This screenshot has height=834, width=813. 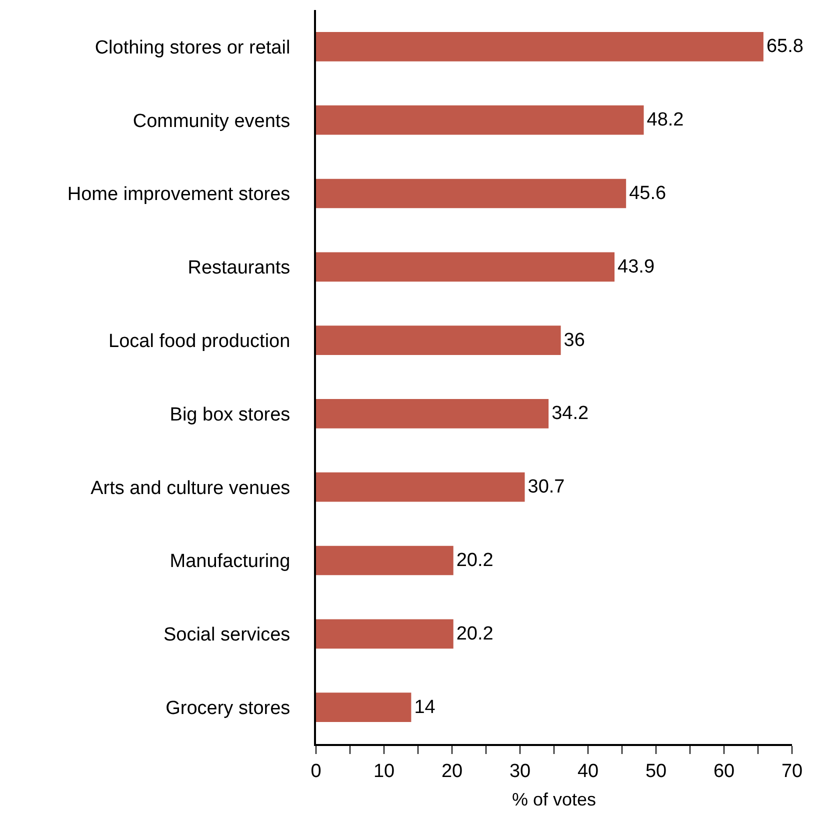 I want to click on y-tick-label: Clothing stores or retail, so click(x=192, y=47).